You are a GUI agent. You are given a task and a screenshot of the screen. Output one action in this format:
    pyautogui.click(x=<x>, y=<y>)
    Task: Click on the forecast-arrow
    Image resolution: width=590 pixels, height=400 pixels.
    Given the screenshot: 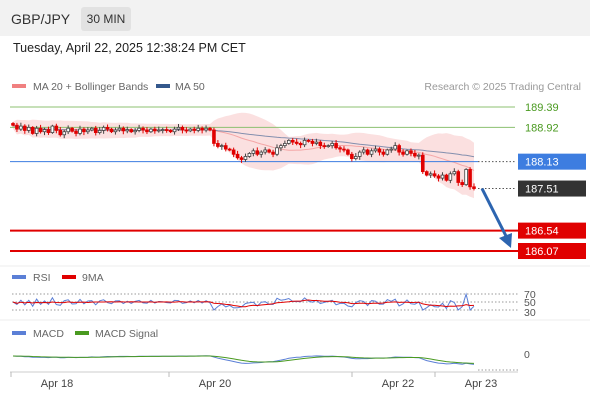 What is the action you would take?
    pyautogui.click(x=496, y=217)
    